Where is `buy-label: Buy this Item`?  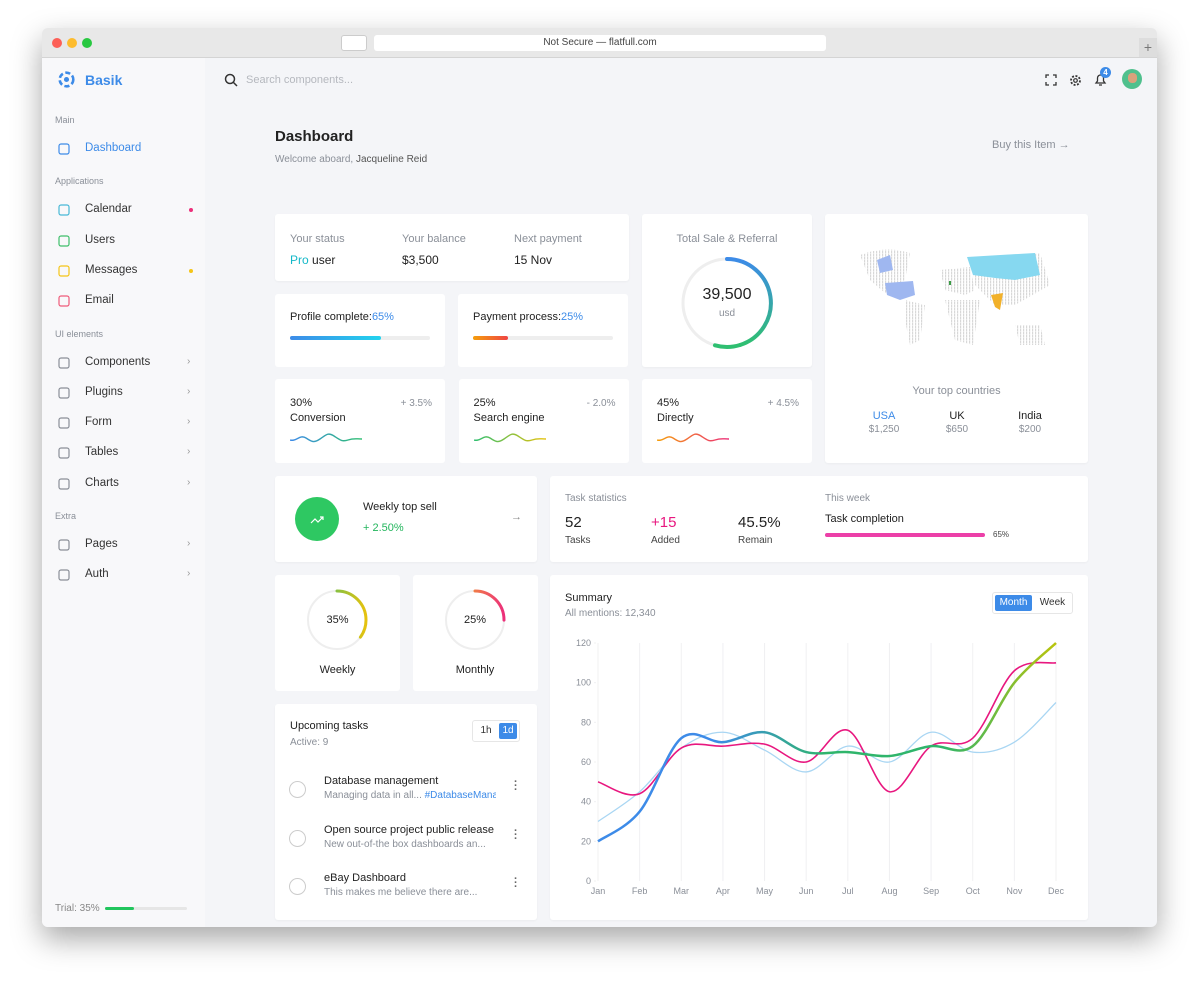 buy-label: Buy this Item is located at coordinates (1024, 145).